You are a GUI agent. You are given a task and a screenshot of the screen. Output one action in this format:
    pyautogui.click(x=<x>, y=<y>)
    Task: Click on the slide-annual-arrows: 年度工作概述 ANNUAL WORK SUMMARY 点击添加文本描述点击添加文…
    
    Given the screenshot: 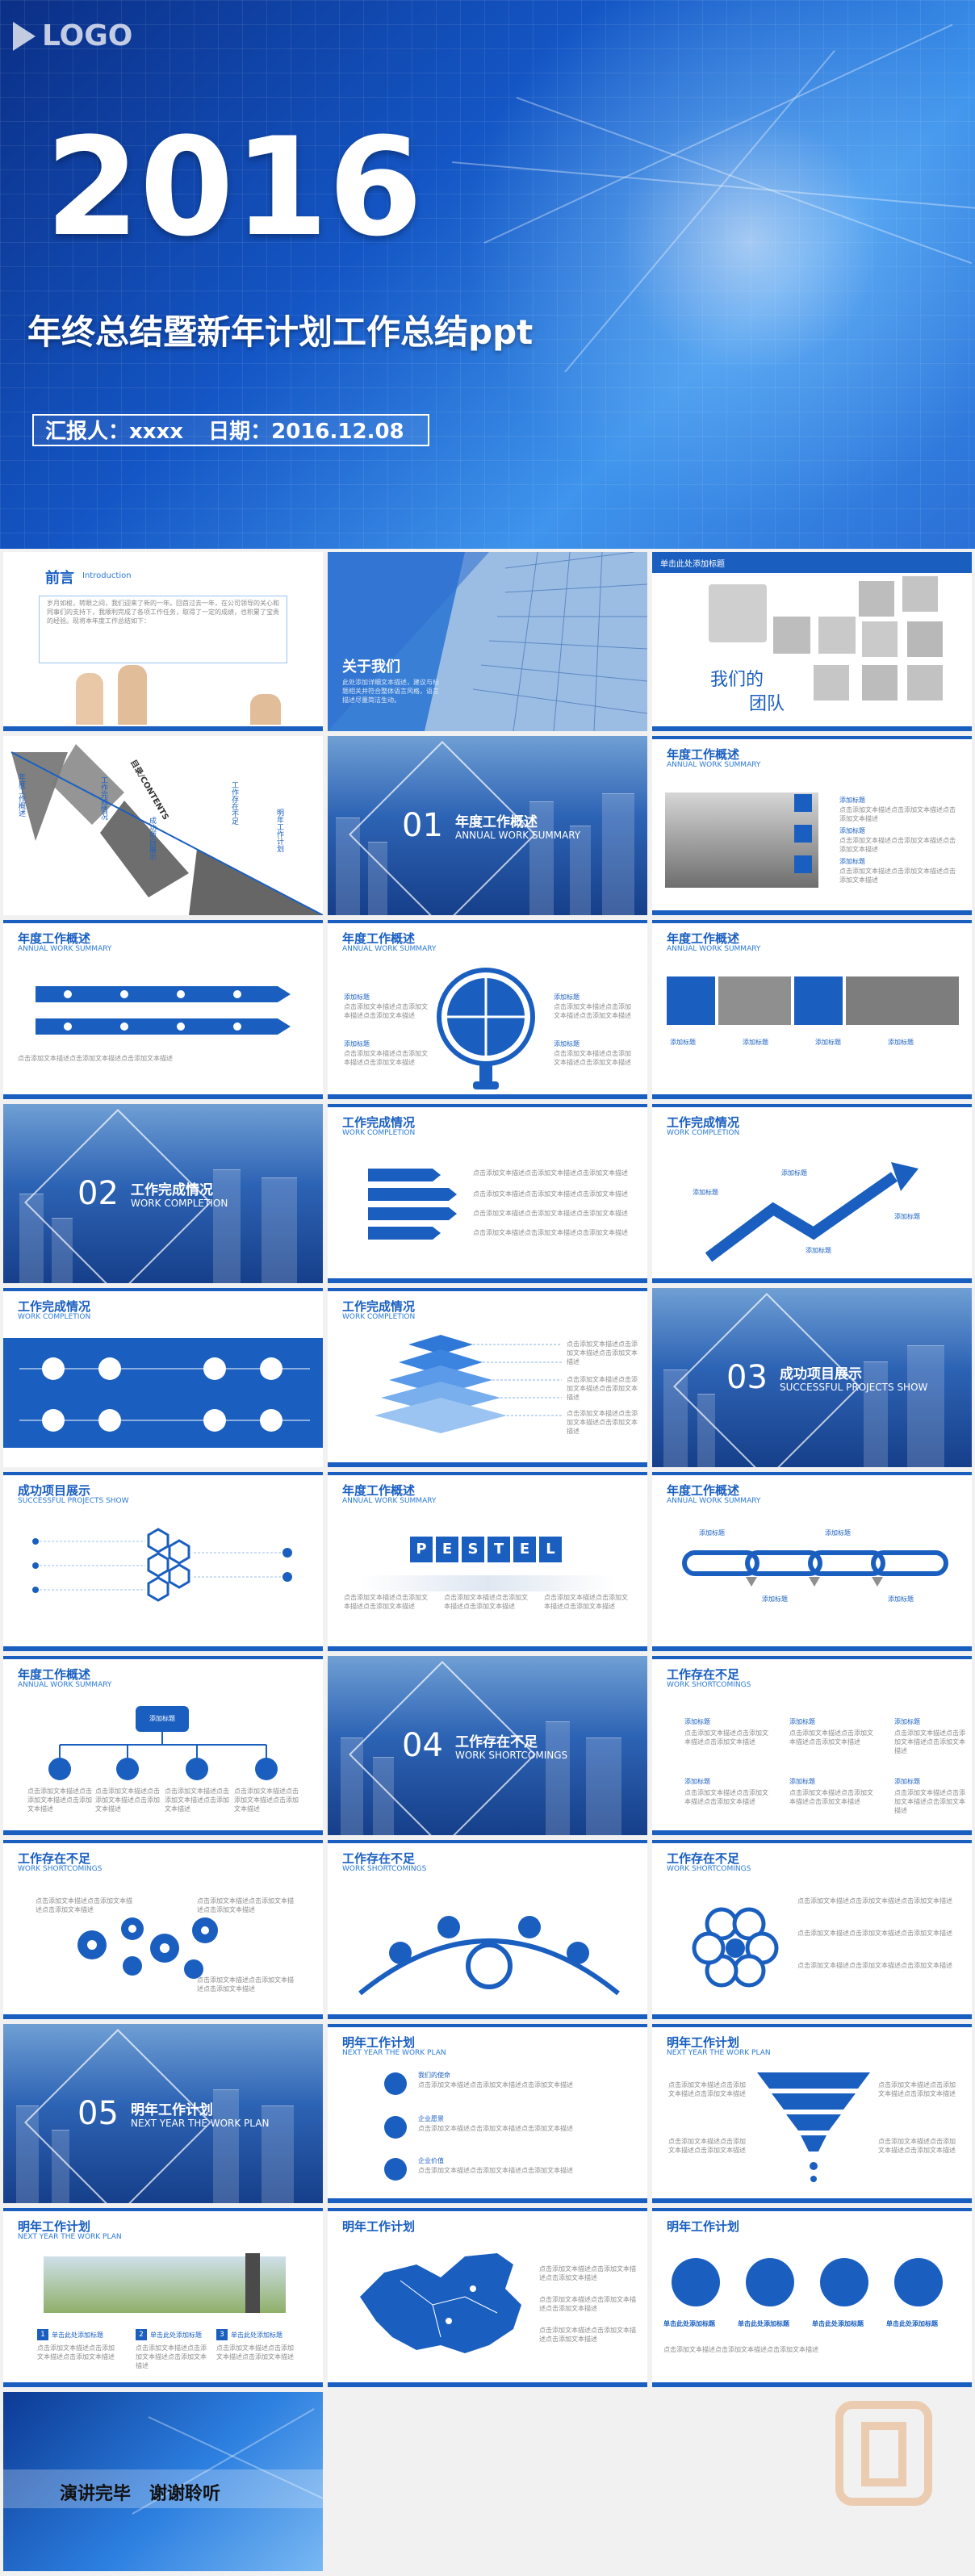 What is the action you would take?
    pyautogui.click(x=163, y=1009)
    